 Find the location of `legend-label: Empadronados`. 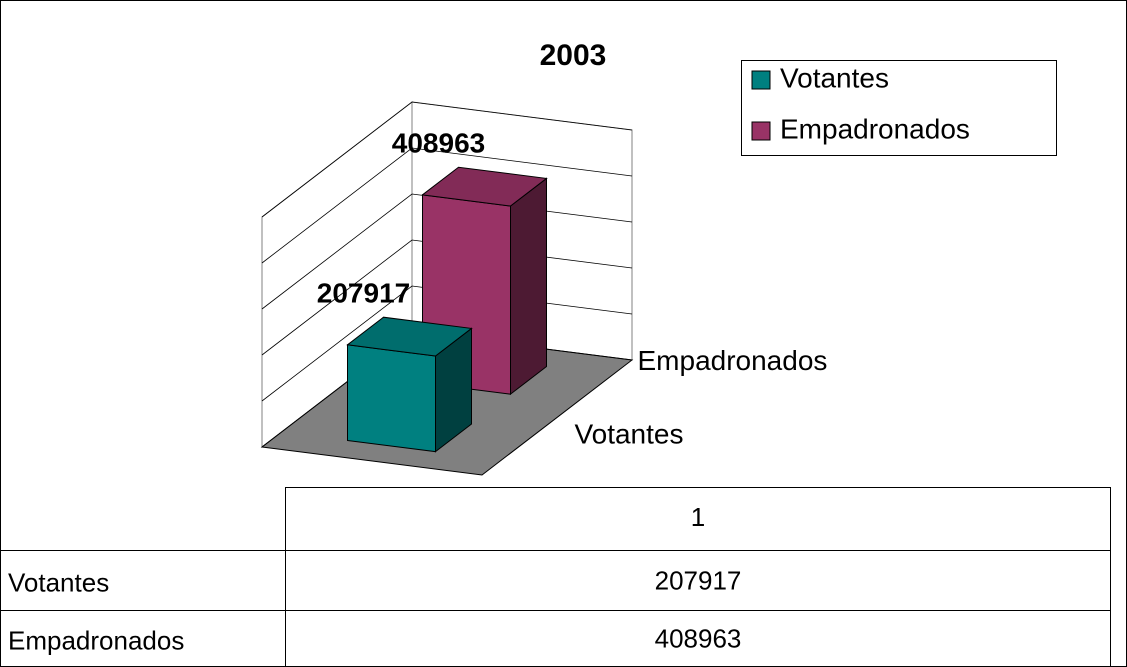

legend-label: Empadronados is located at coordinates (875, 128).